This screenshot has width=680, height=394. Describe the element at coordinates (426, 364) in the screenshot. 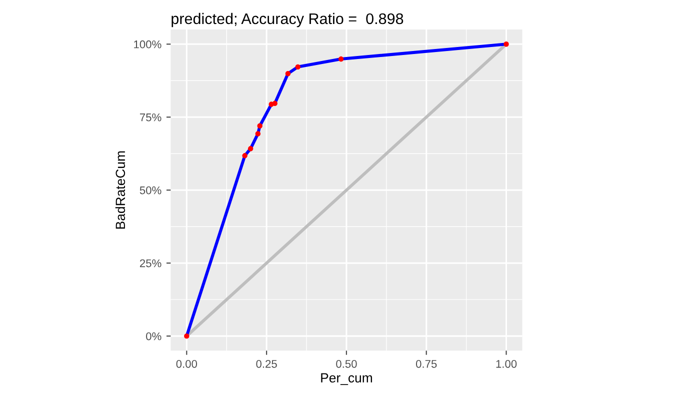

I see `x-tick-label: 0.75` at that location.